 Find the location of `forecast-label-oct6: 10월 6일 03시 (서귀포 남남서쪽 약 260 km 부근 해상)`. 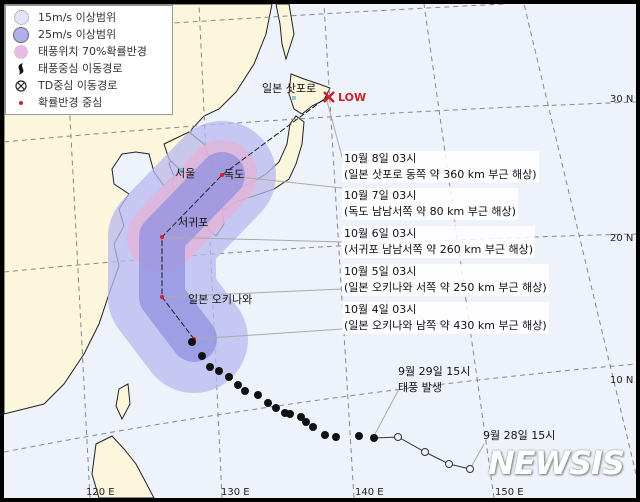

forecast-label-oct6: 10월 6일 03시 (서귀포 남남서쪽 약 260 km 부근 해상) is located at coordinates (439, 242).